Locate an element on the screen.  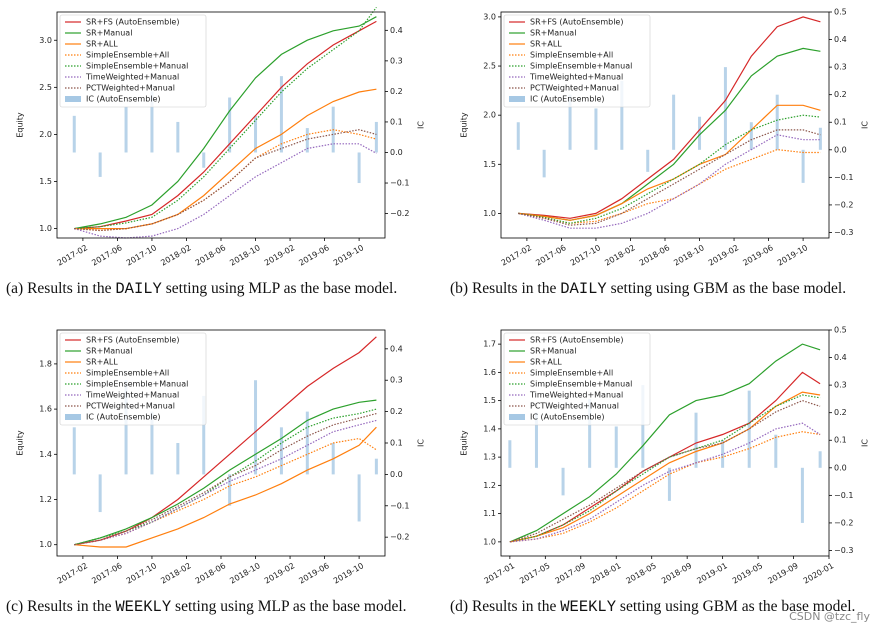
x-tick-label: 2019-02 is located at coordinates (723, 255).